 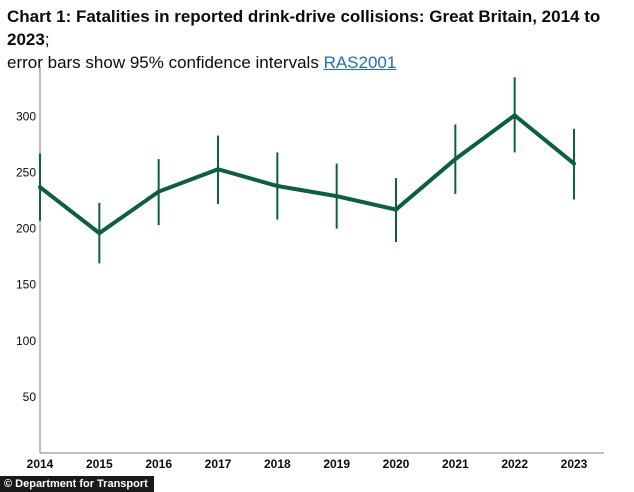 I want to click on x-tick-labels: 2014 2015 2016 2017 2018 2019 2020 2021 2022 2023, so click(x=307, y=464).